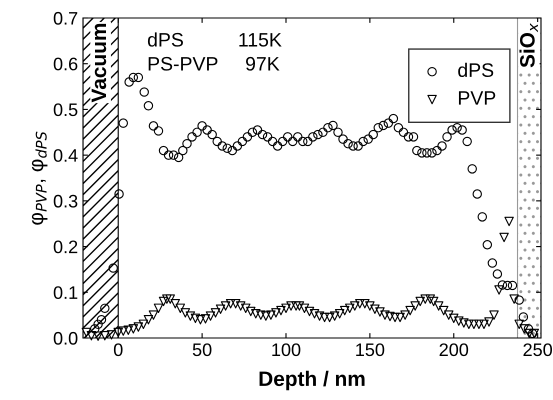  Describe the element at coordinates (454, 349) in the screenshot. I see `x-tick-label: 200` at that location.